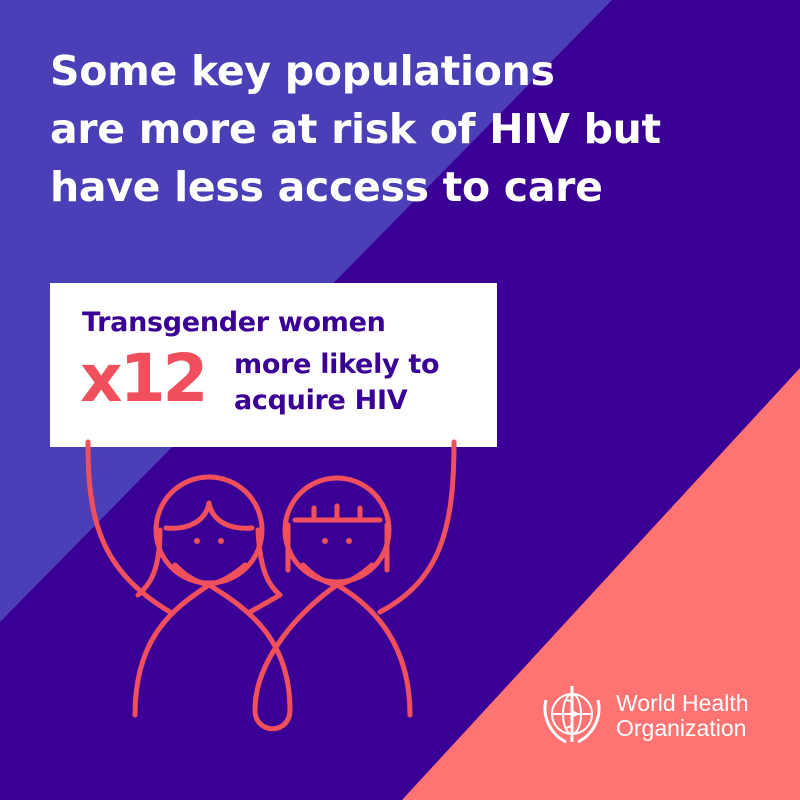  I want to click on headline-line: are more at risk of HIV but, so click(355, 129).